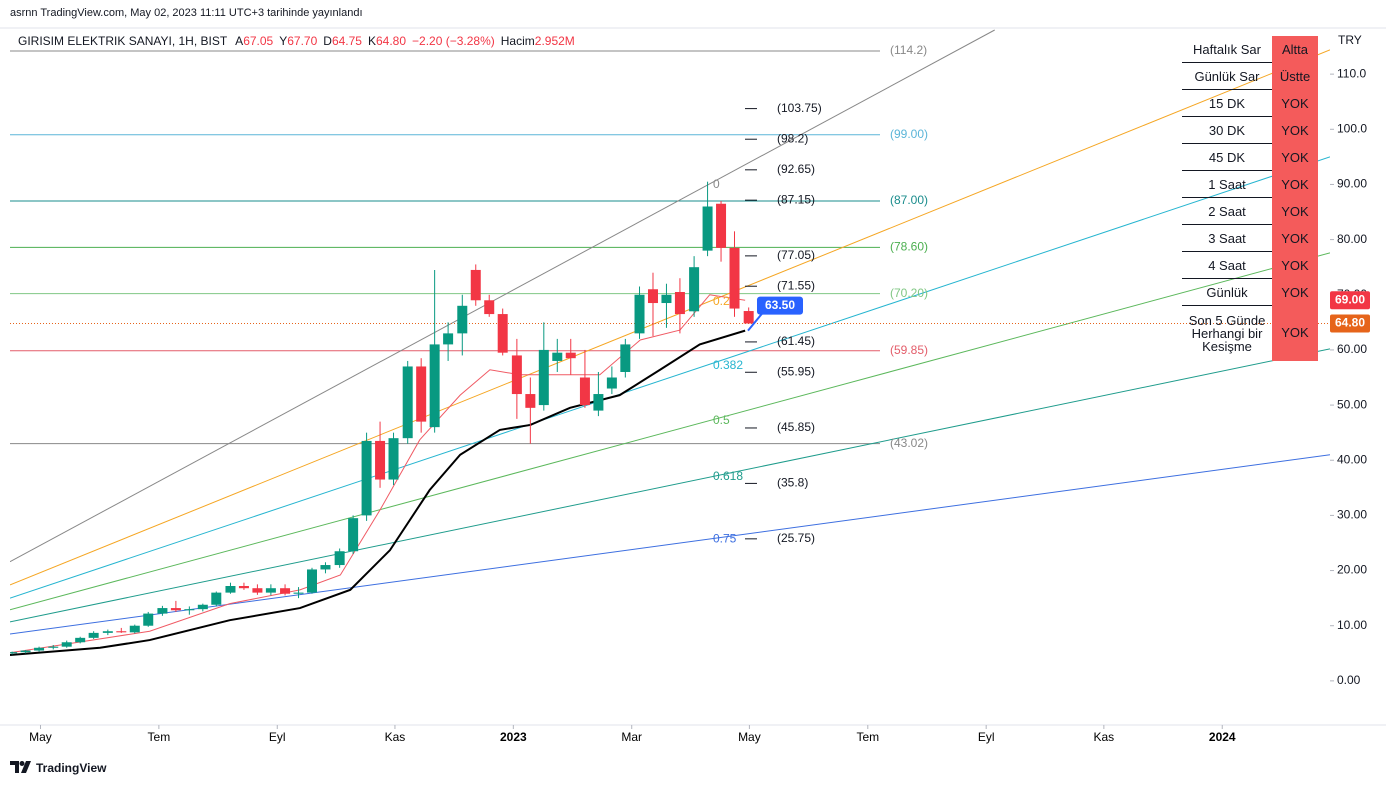  What do you see at coordinates (513, 737) in the screenshot?
I see `x-tick-label: 2023` at bounding box center [513, 737].